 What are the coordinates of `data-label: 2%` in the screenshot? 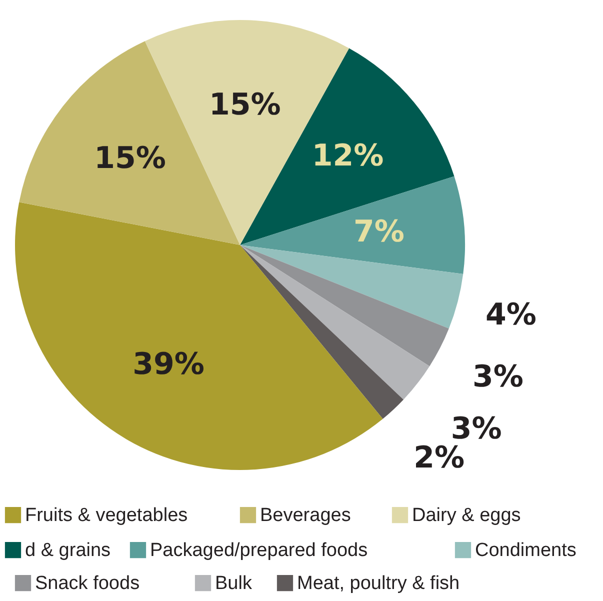 It's located at (439, 458).